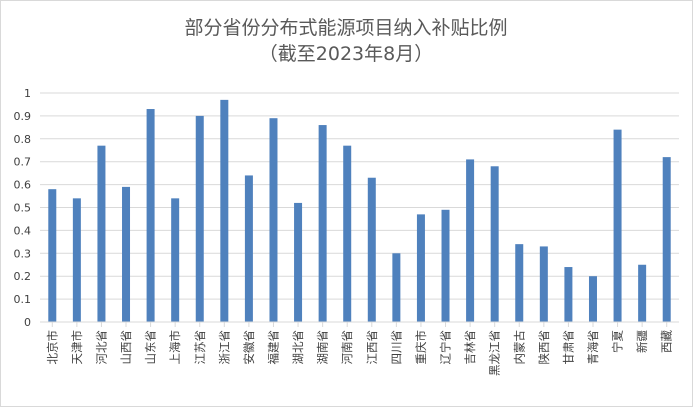 This screenshot has width=693, height=407. What do you see at coordinates (568, 347) in the screenshot?
I see `x-tick-label: 甘肃省` at bounding box center [568, 347].